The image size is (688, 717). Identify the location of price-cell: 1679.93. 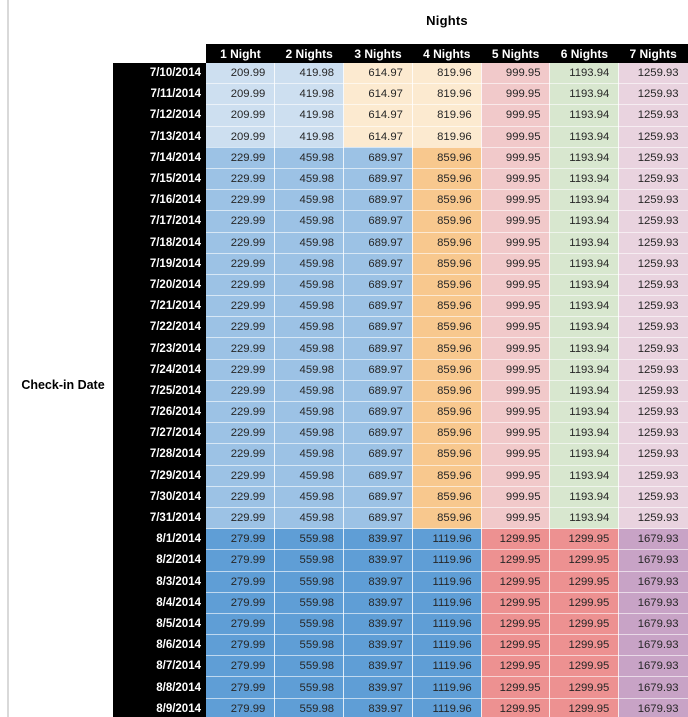
(653, 687).